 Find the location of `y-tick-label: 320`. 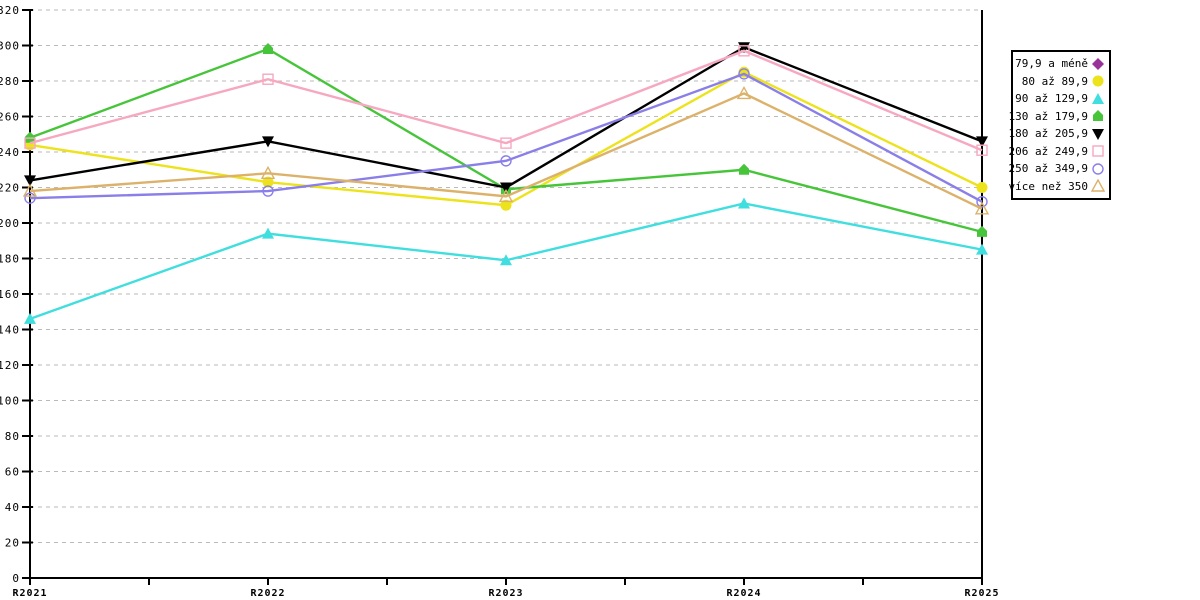

y-tick-label: 320 is located at coordinates (10, 10).